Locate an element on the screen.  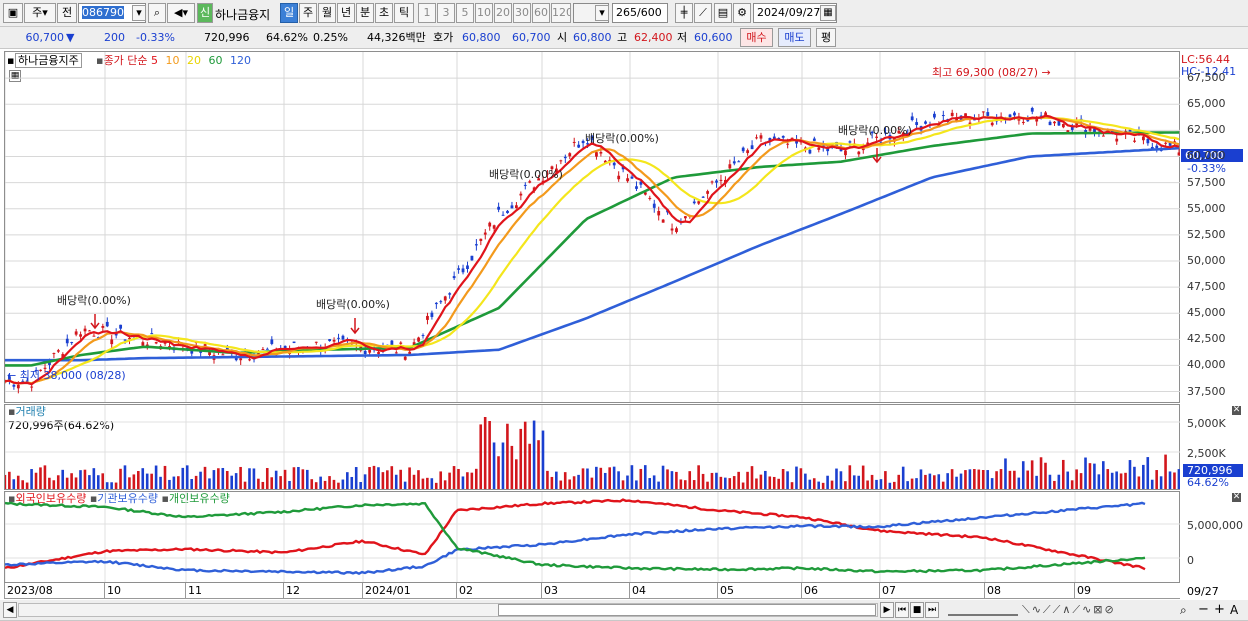
drawing-tools: ⟍∿⟋⟋∧⟋∿⊠⊘ is located at coordinates (1069, 609).